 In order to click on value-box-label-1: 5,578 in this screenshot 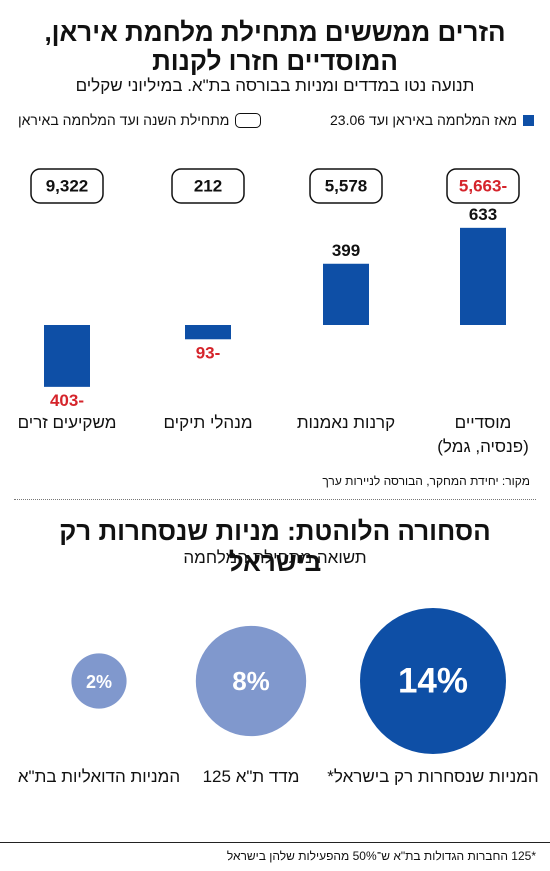, I will do `click(346, 185)`.